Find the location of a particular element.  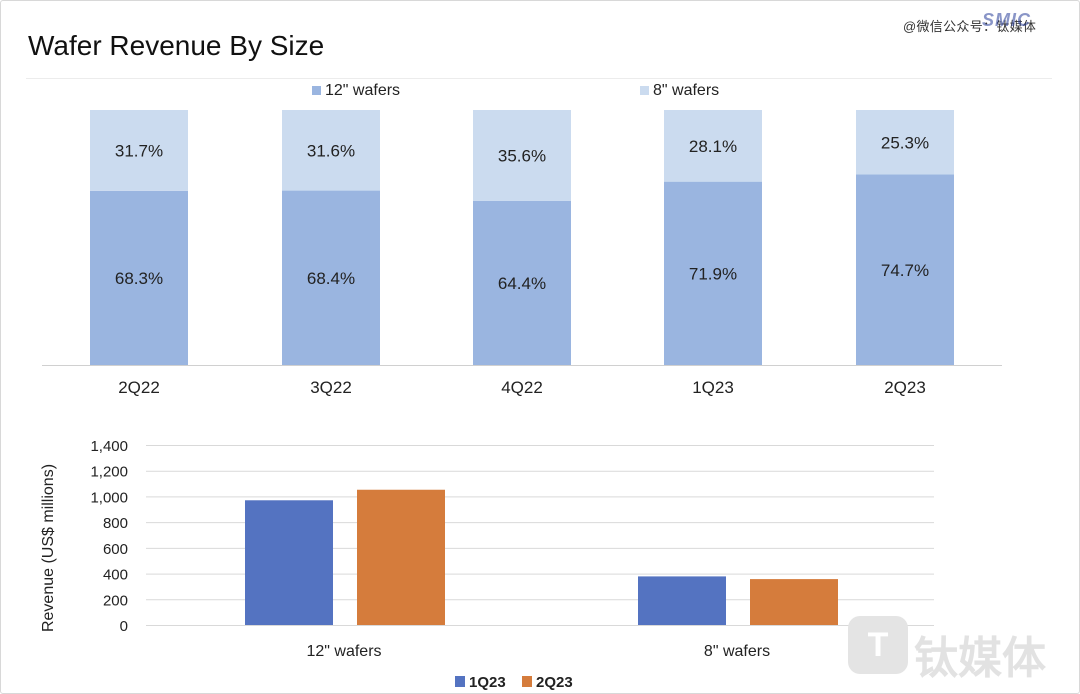

bar-12in-1Q23 is located at coordinates (713, 273).